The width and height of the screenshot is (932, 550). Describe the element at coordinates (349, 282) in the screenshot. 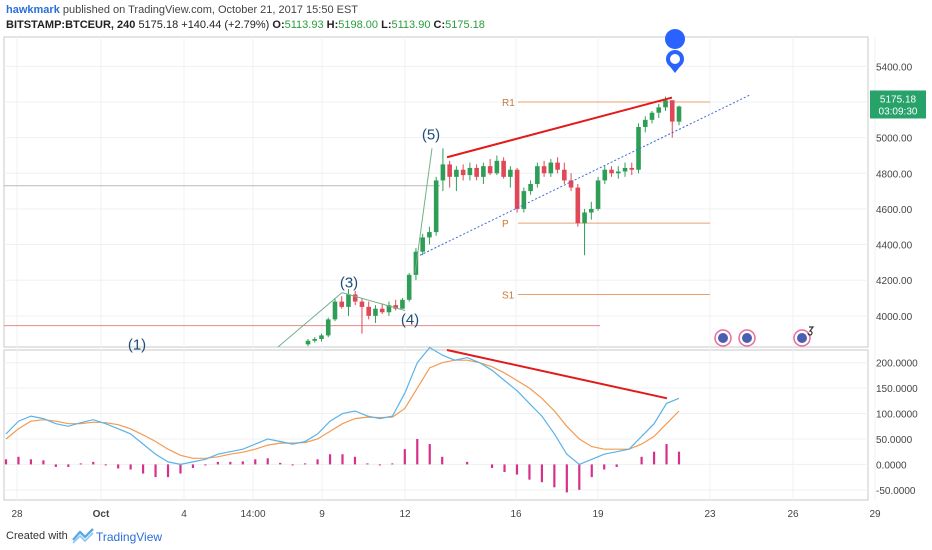

I see `wave-label: (3)` at that location.